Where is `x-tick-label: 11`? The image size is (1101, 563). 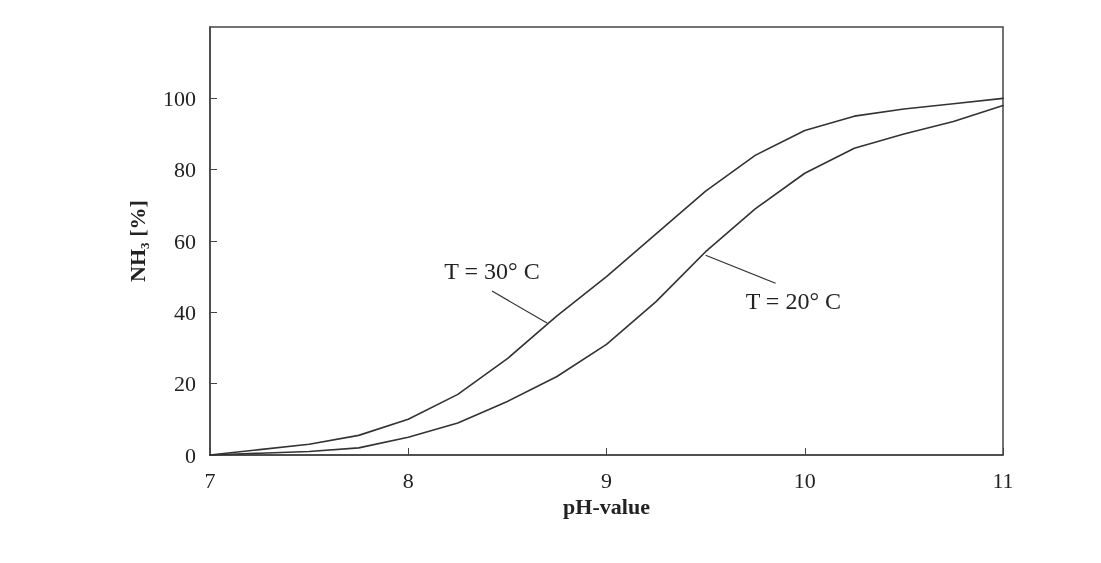
x-tick-label: 11 is located at coordinates (1003, 480).